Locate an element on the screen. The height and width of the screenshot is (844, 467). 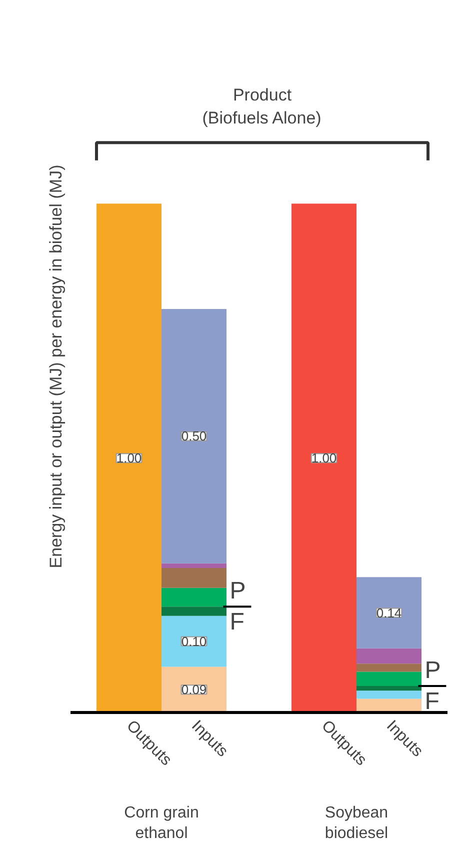
data-label: 0.14 is located at coordinates (389, 612).